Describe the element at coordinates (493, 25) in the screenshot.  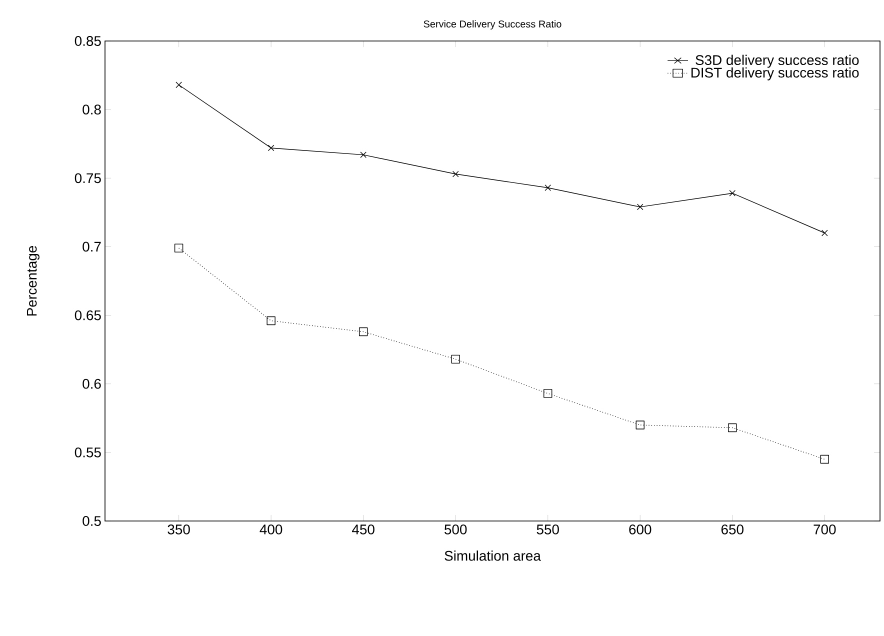
I see `chart-title: Service Delivery Success Ratio` at that location.